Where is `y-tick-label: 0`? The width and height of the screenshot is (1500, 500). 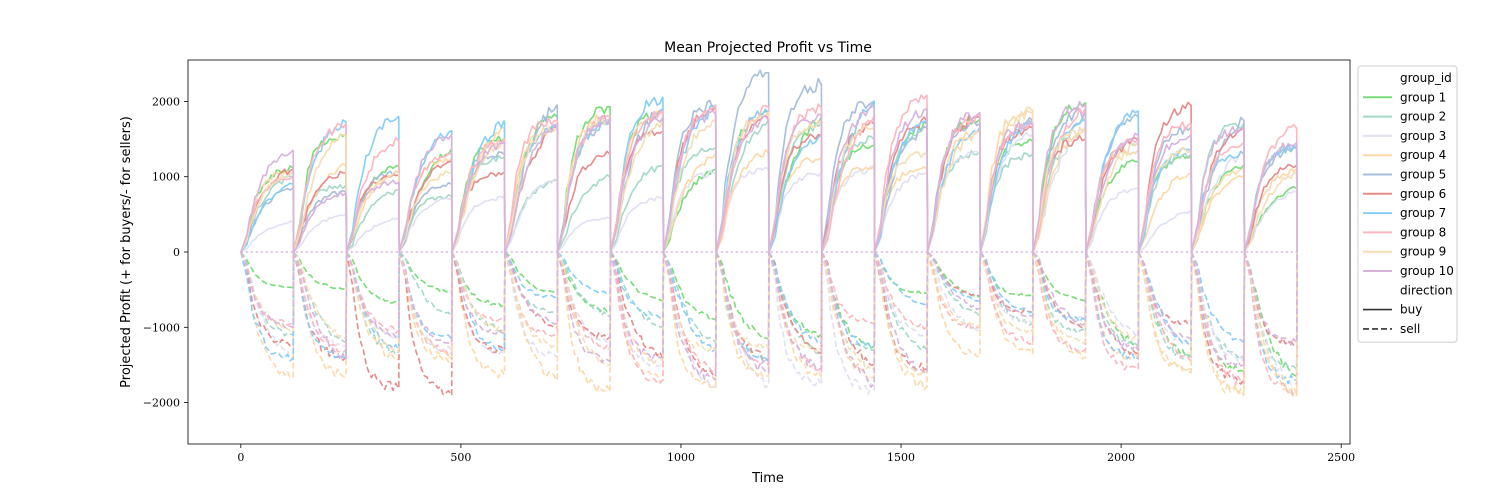 y-tick-label: 0 is located at coordinates (176, 252).